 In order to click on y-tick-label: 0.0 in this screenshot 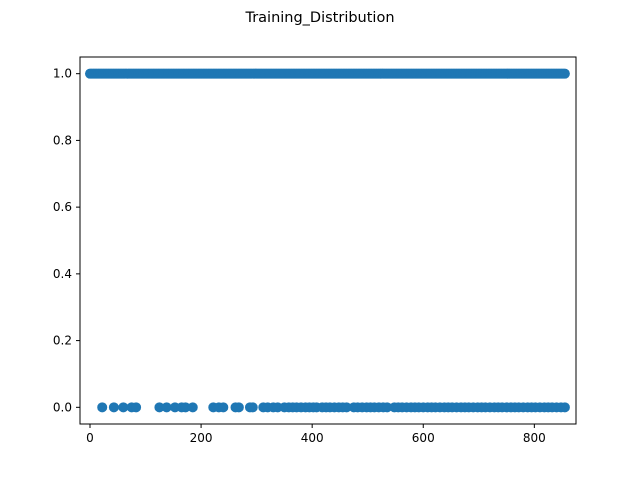, I will do `click(62, 407)`.